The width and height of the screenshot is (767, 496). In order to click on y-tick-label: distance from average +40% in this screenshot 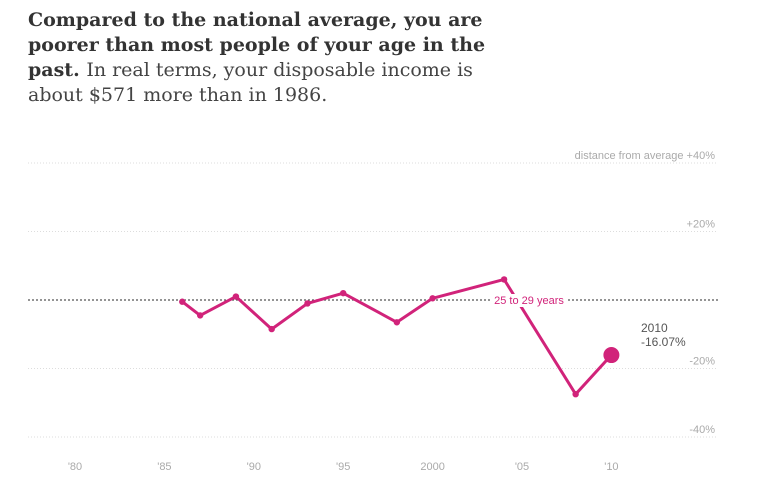, I will do `click(645, 156)`.